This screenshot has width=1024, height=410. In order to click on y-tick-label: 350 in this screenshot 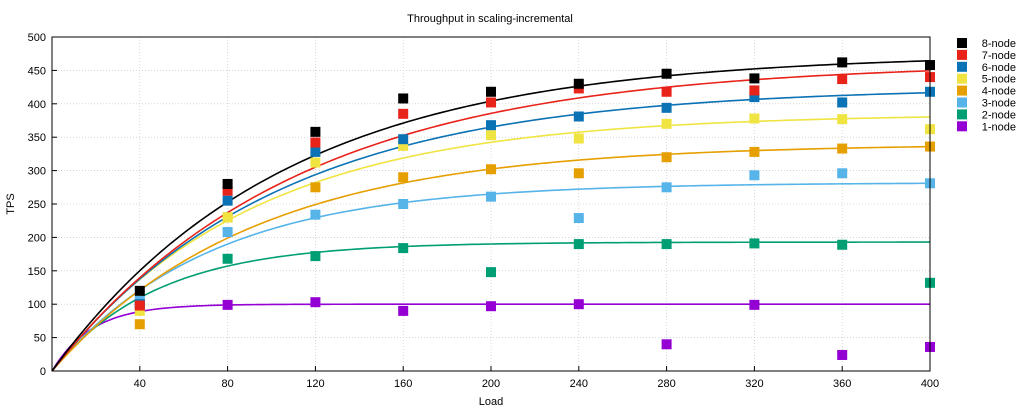, I will do `click(37, 138)`.